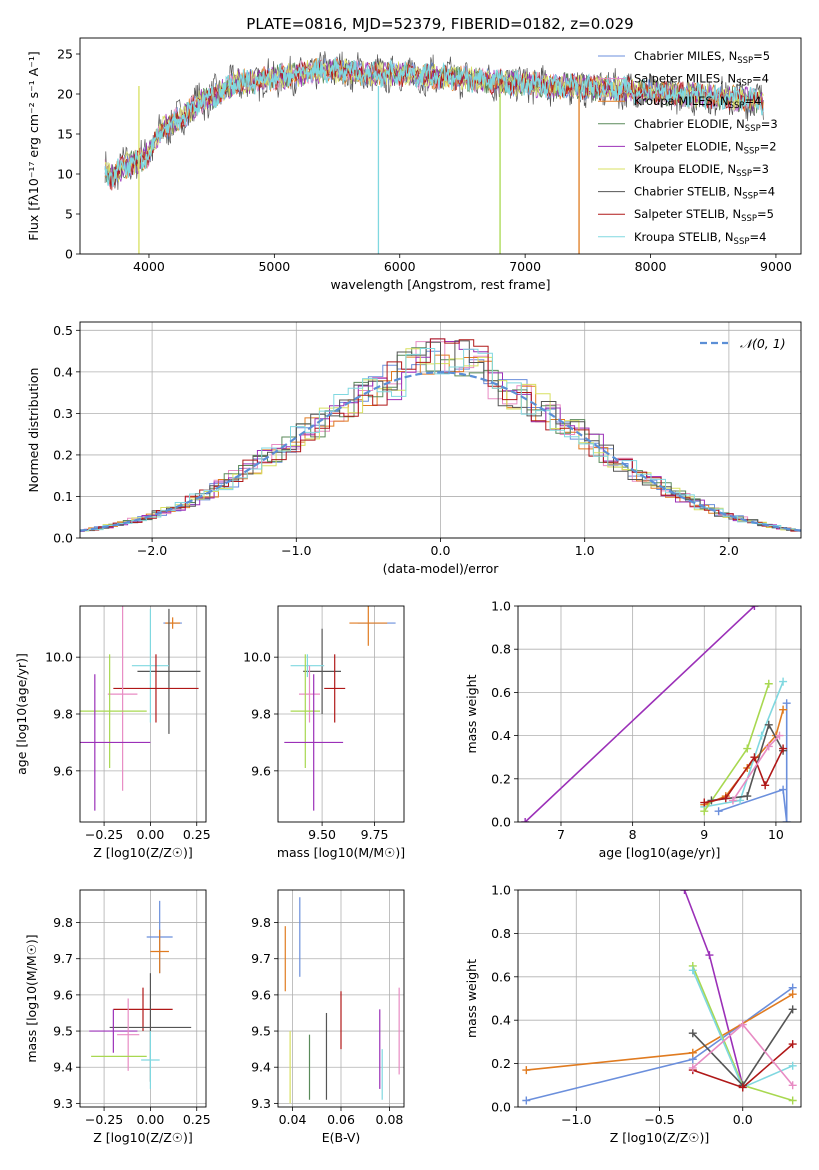  I want to click on y-tick-label: 15, so click(65, 134).